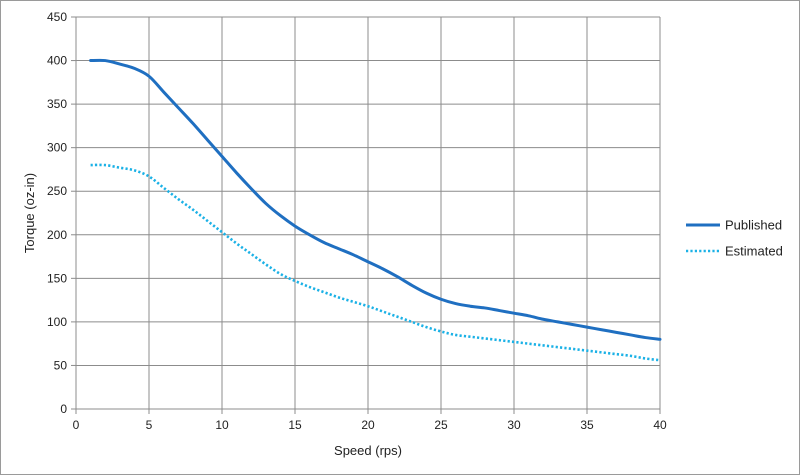 This screenshot has width=800, height=476. Describe the element at coordinates (29, 213) in the screenshot. I see `y-axis-title: Torque (oz-in)` at that location.